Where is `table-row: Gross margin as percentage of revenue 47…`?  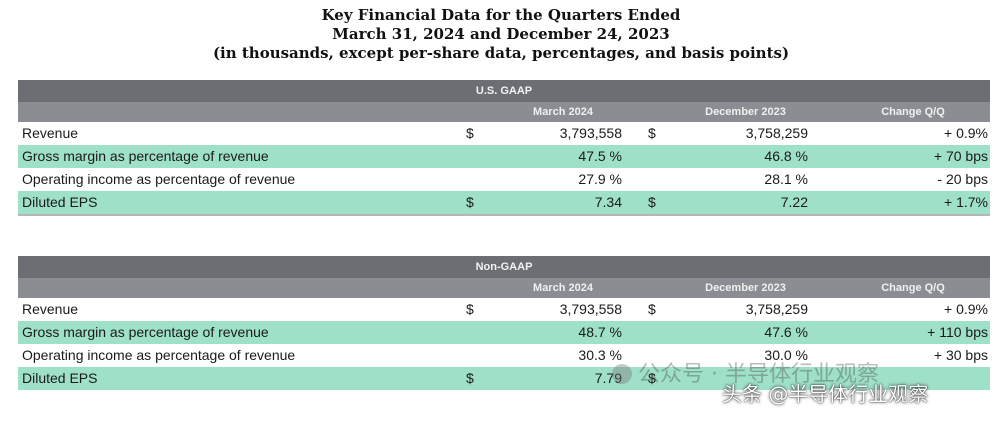
table-row: Gross margin as percentage of revenue 47… is located at coordinates (504, 156).